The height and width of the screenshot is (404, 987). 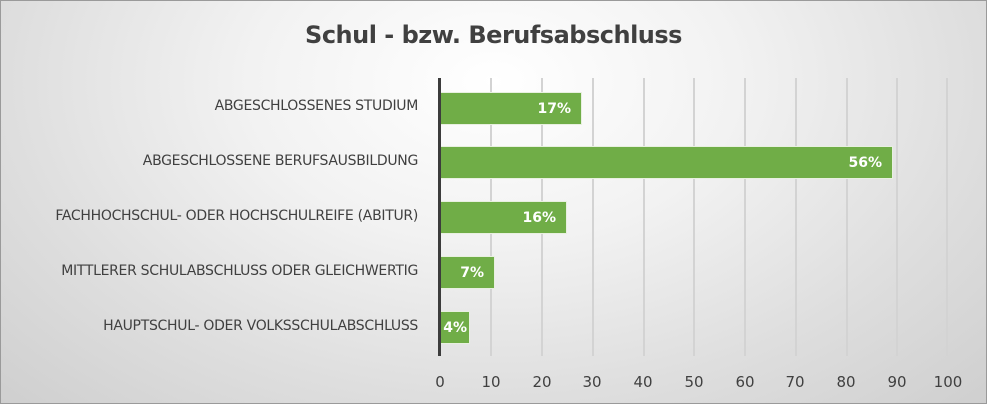 I want to click on x-tick: 90, so click(x=897, y=382).